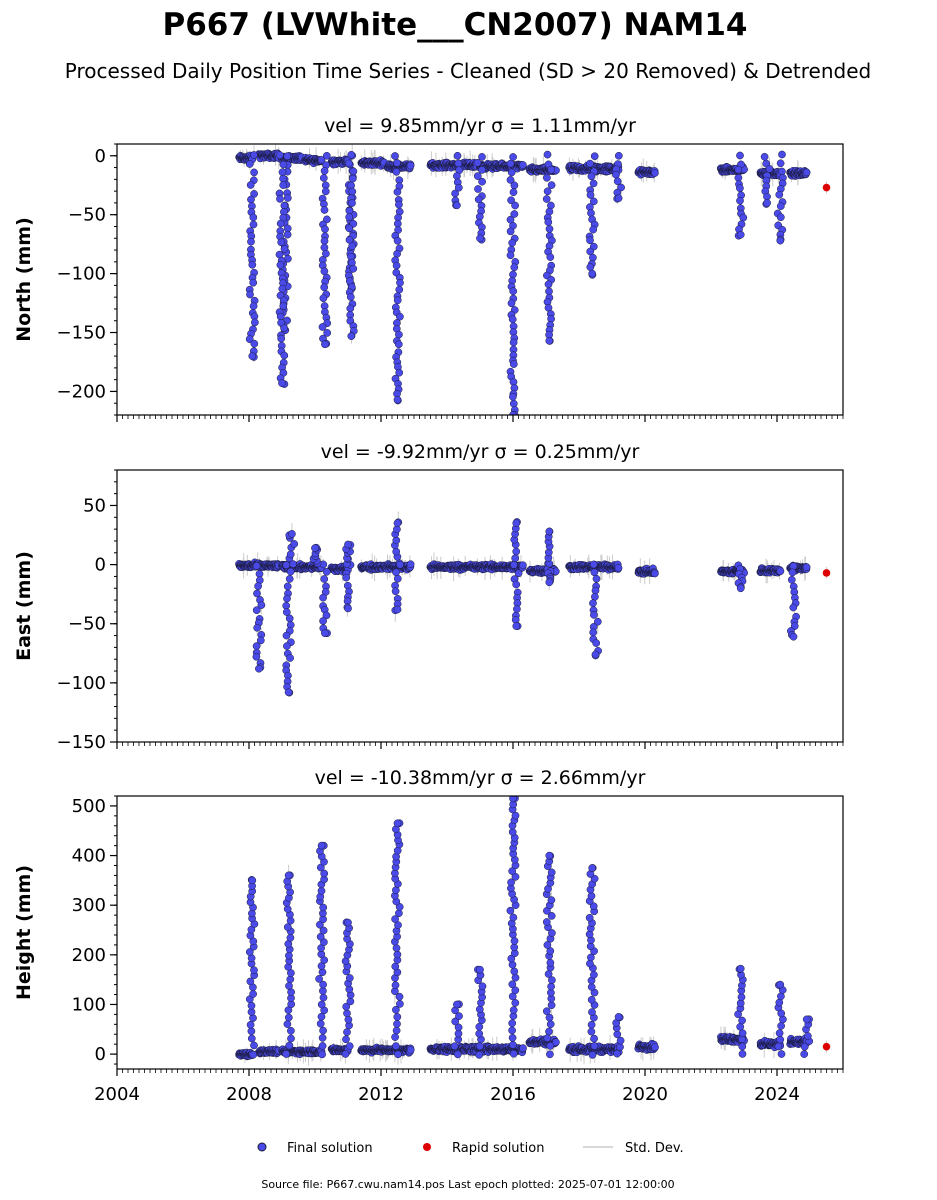 This screenshot has height=1200, width=937. Describe the element at coordinates (826, 1046) in the screenshot. I see `rapid-point` at that location.